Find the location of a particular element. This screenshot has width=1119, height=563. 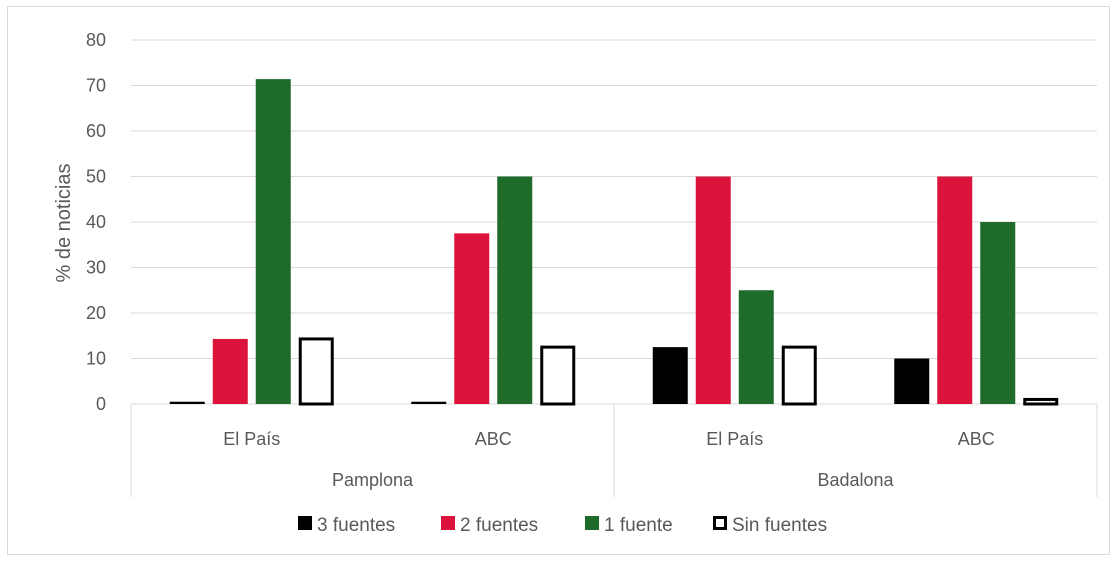

legend: 3 fuentes 2 fuentes 1 fuente Sin fuentes is located at coordinates (562, 525).